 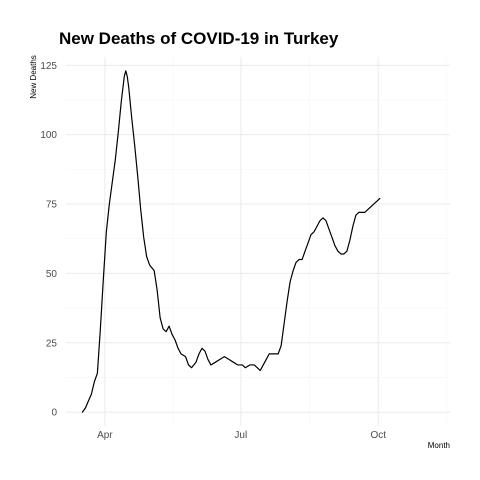 I want to click on chart-title: New Deaths of COVID-19 in Turkey, so click(x=199, y=38).